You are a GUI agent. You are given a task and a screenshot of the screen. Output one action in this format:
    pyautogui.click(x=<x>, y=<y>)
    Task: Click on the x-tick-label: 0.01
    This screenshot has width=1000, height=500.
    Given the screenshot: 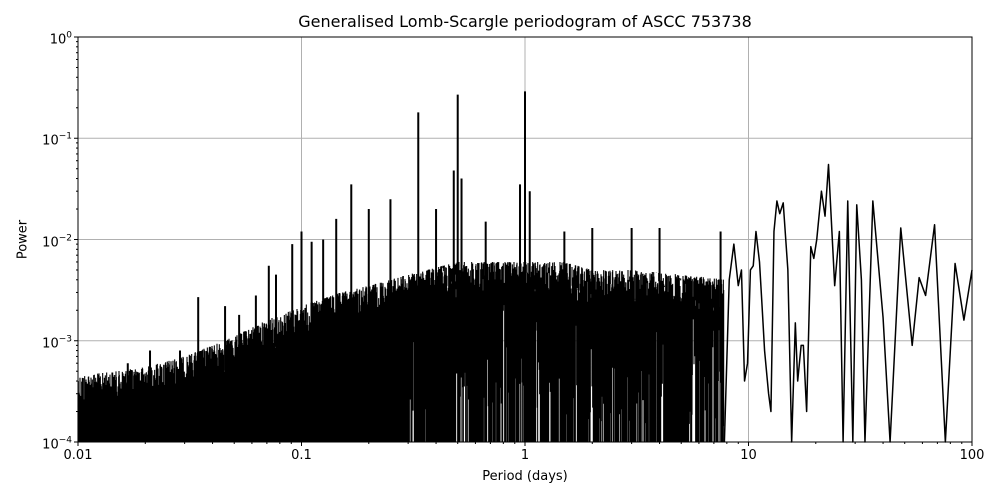 What is the action you would take?
    pyautogui.click(x=78, y=455)
    